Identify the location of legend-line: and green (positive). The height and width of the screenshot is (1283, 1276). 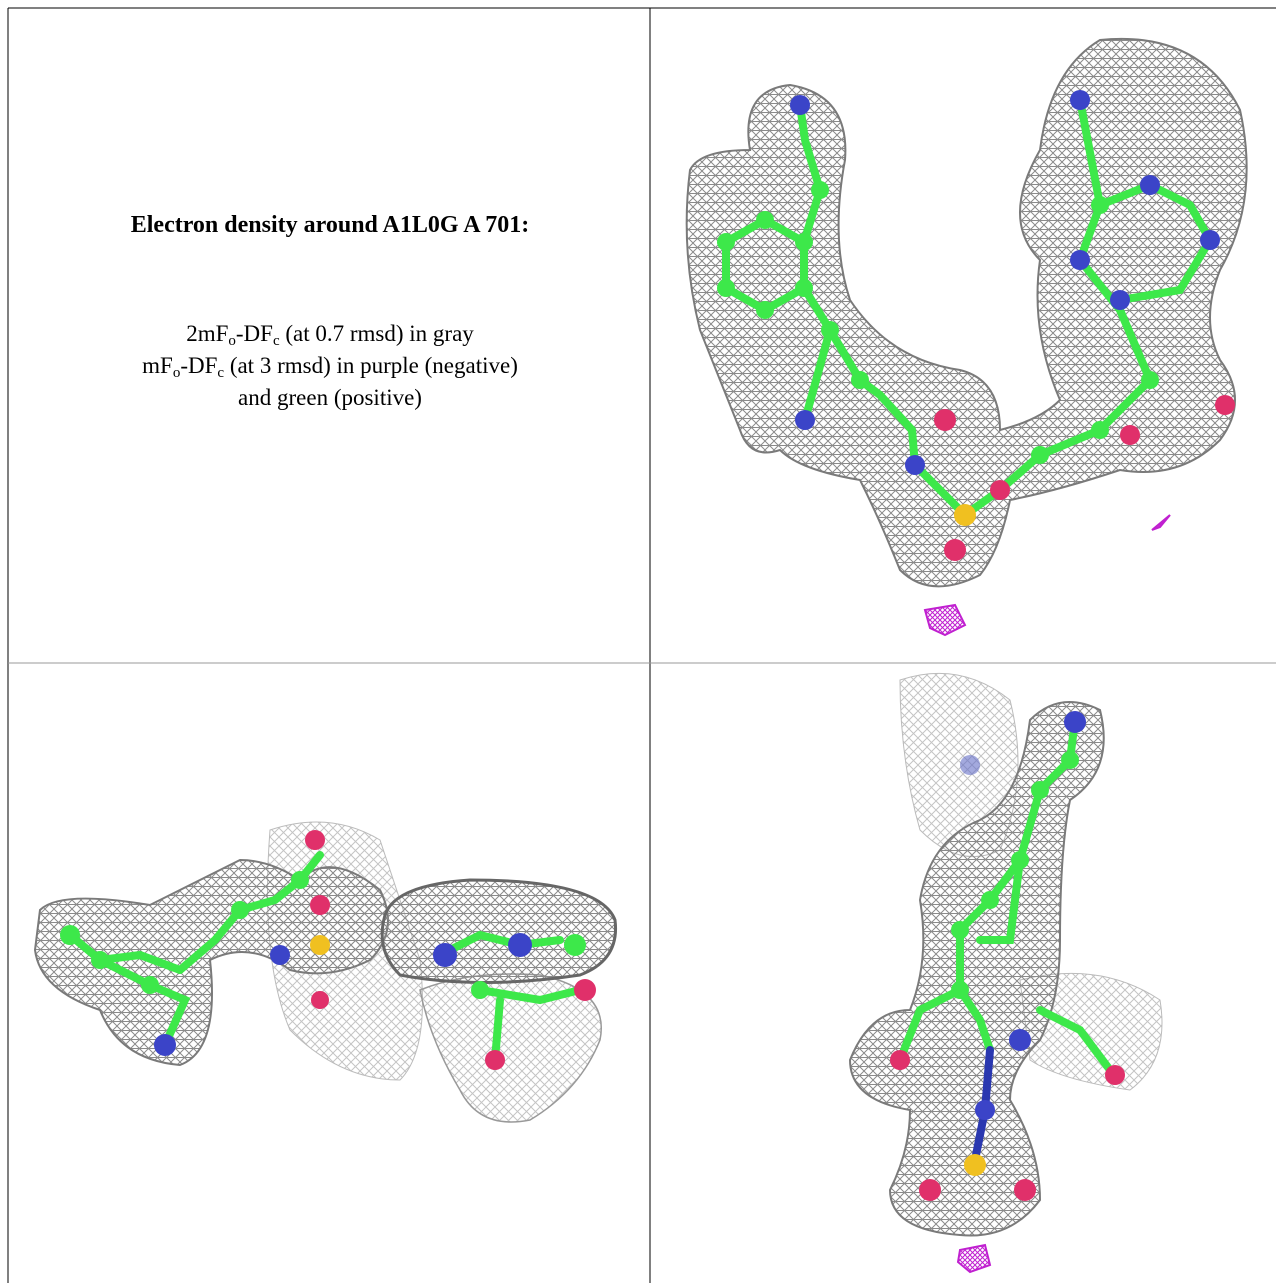
(330, 398).